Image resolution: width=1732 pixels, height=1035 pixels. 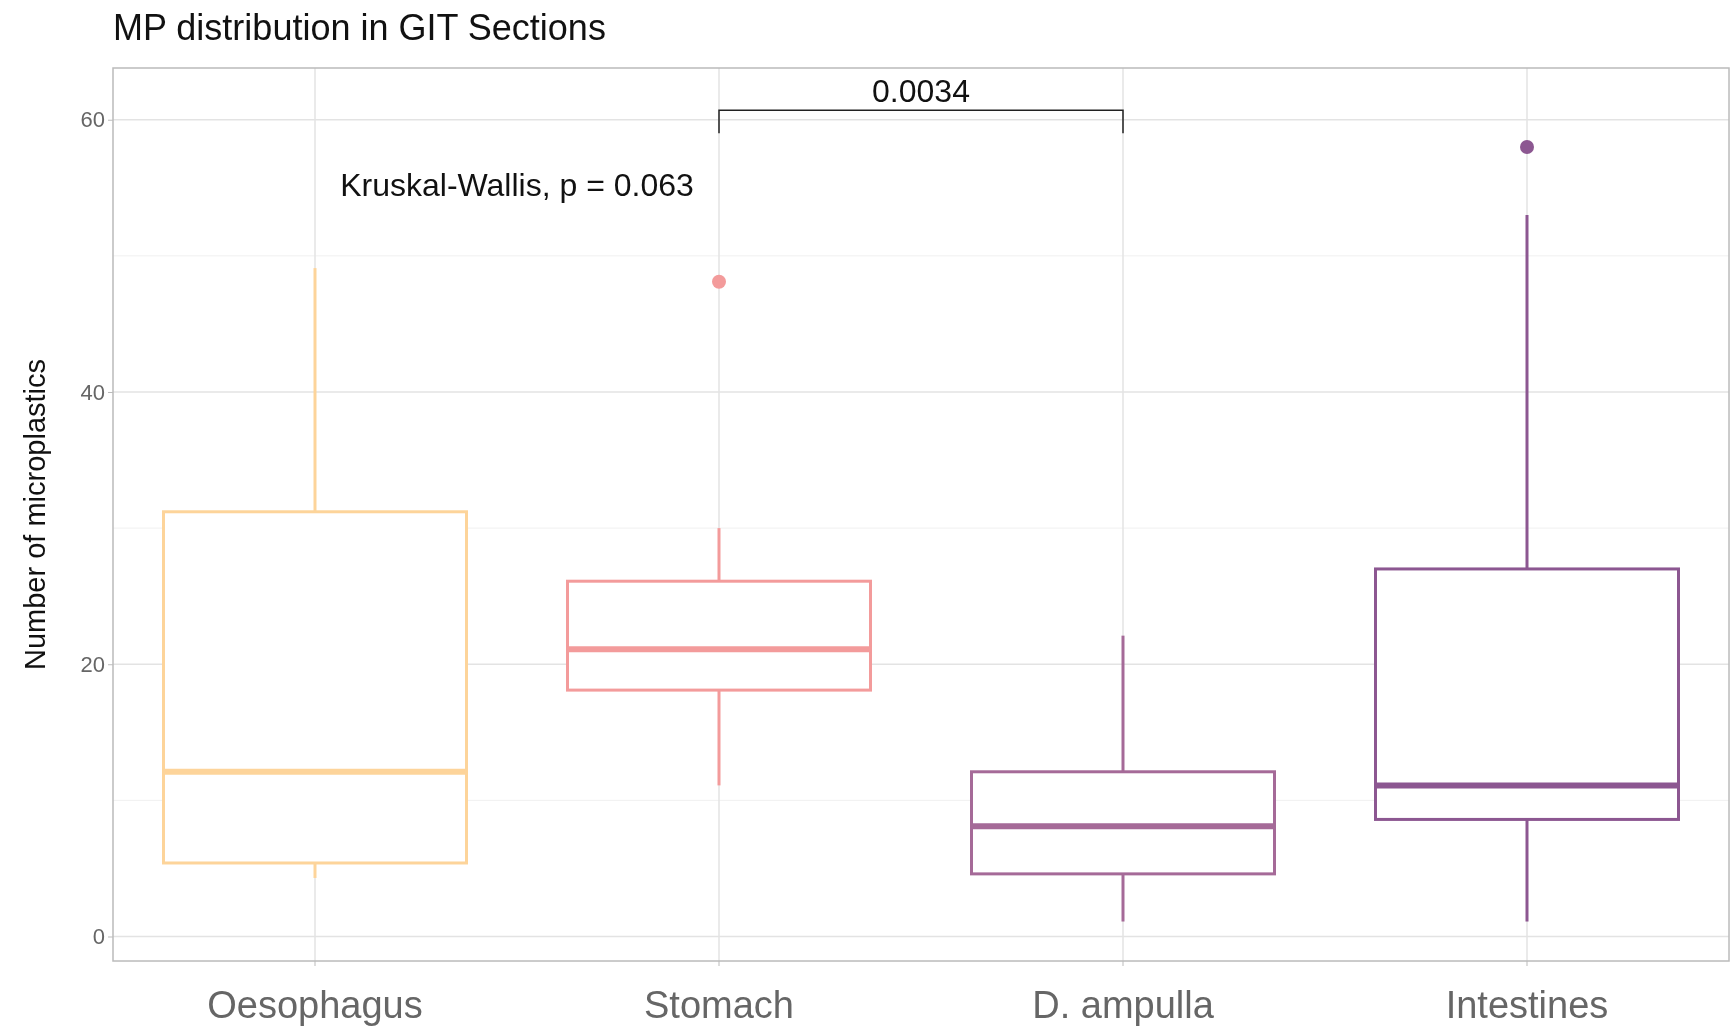 What do you see at coordinates (92, 392) in the screenshot?
I see `y-tick-label: 40` at bounding box center [92, 392].